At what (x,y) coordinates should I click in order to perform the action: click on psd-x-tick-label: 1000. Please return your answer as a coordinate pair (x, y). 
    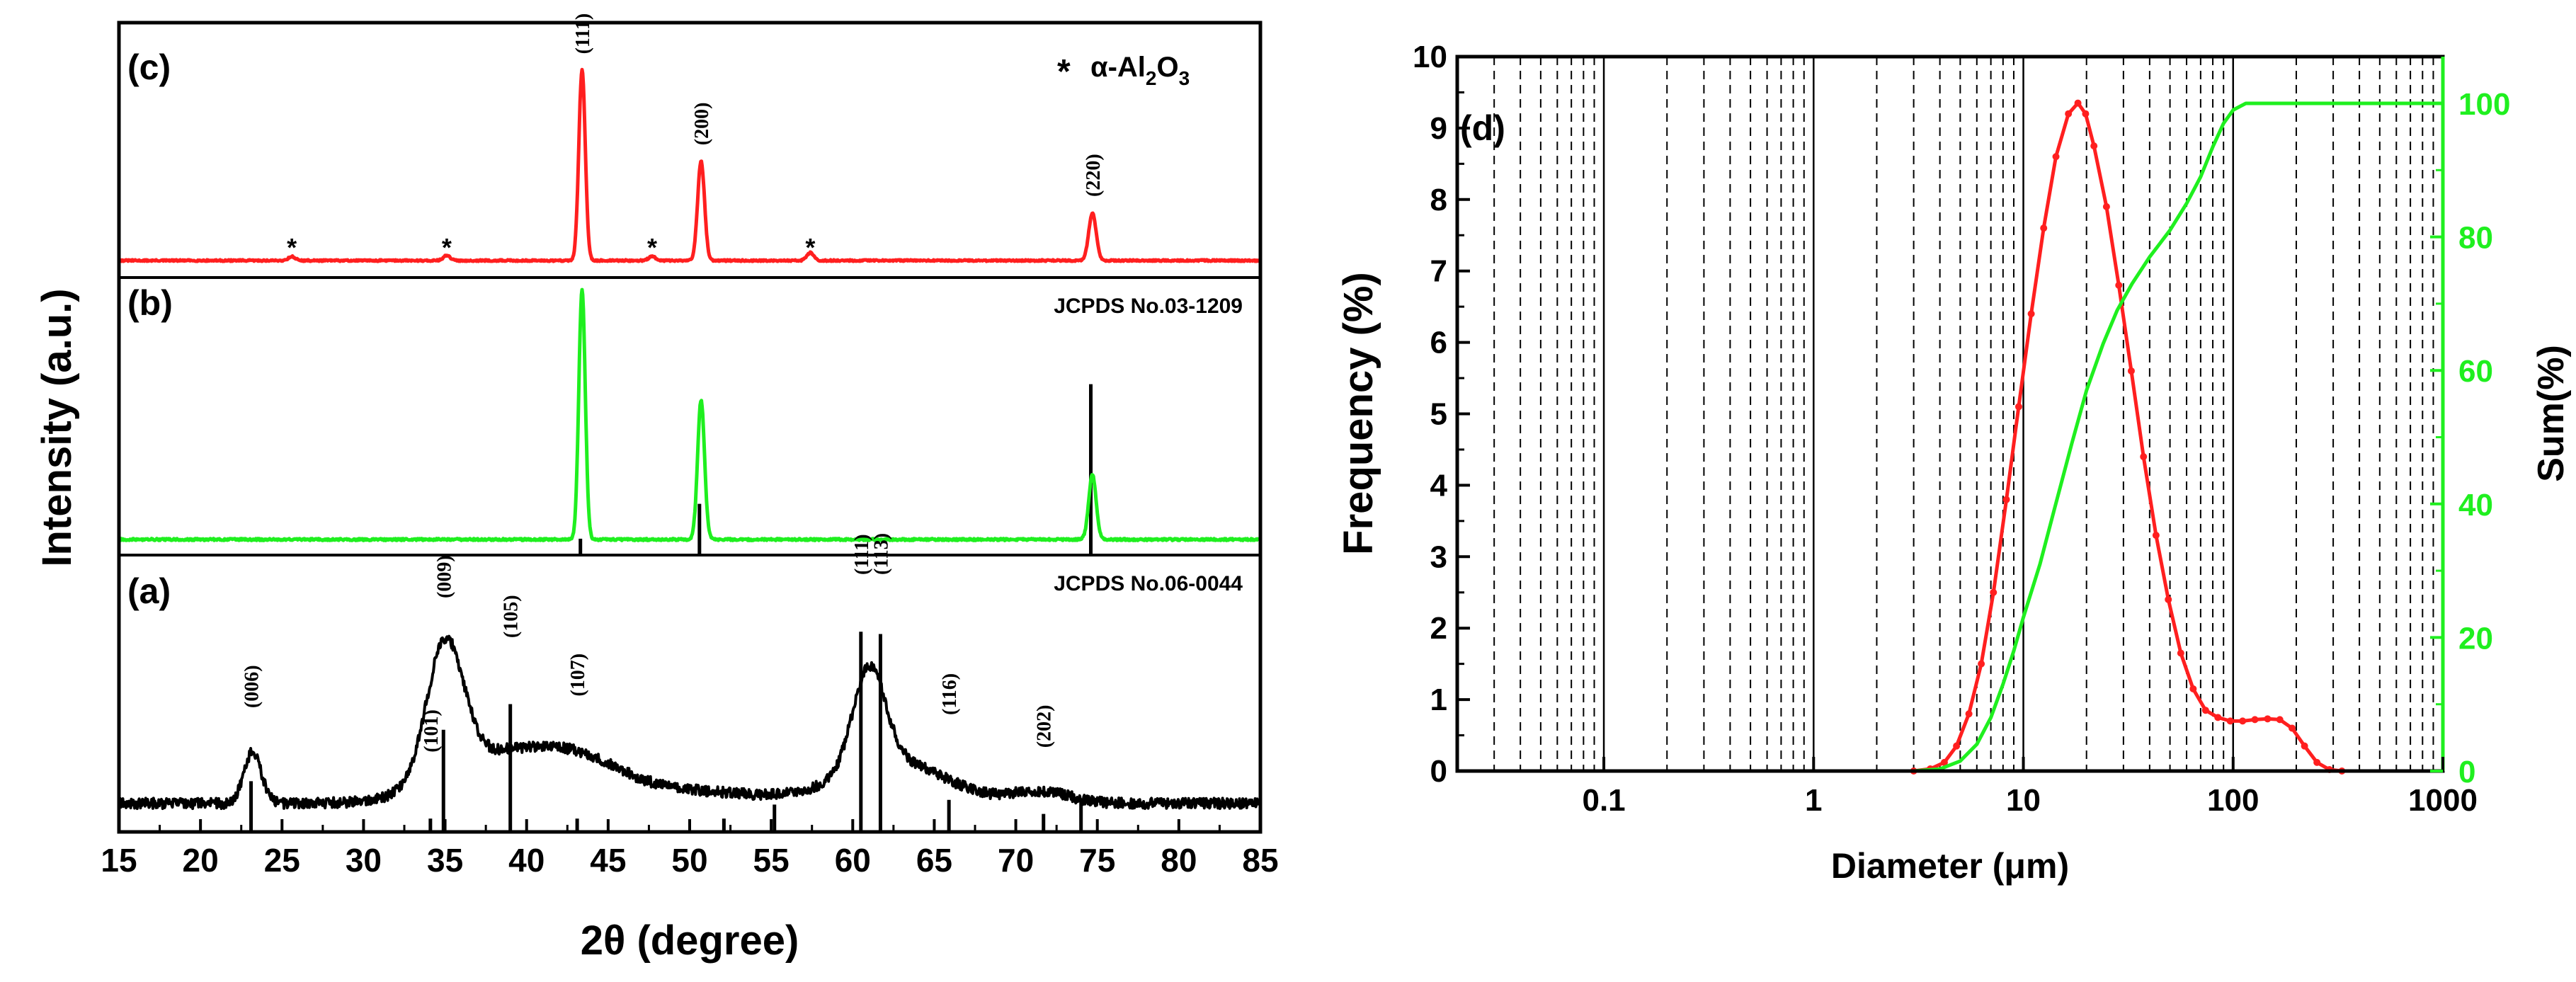
    Looking at the image, I should click on (2443, 800).